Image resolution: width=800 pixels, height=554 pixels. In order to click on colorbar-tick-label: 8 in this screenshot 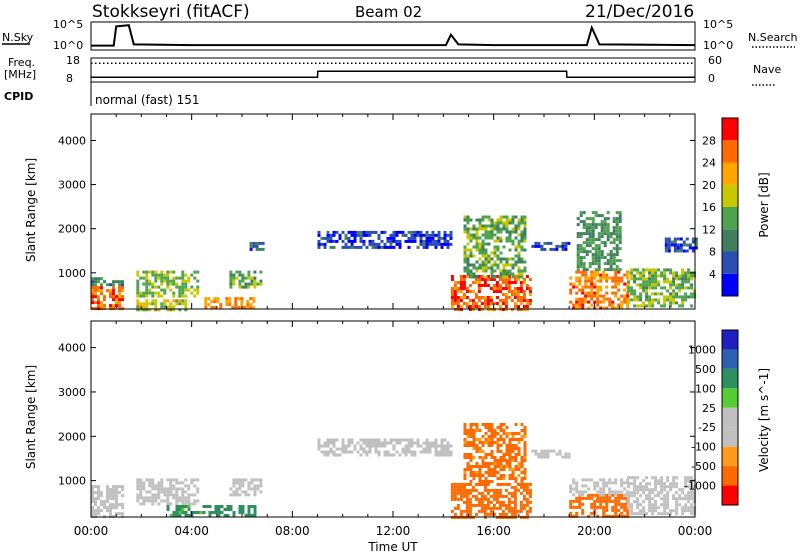, I will do `click(712, 252)`.